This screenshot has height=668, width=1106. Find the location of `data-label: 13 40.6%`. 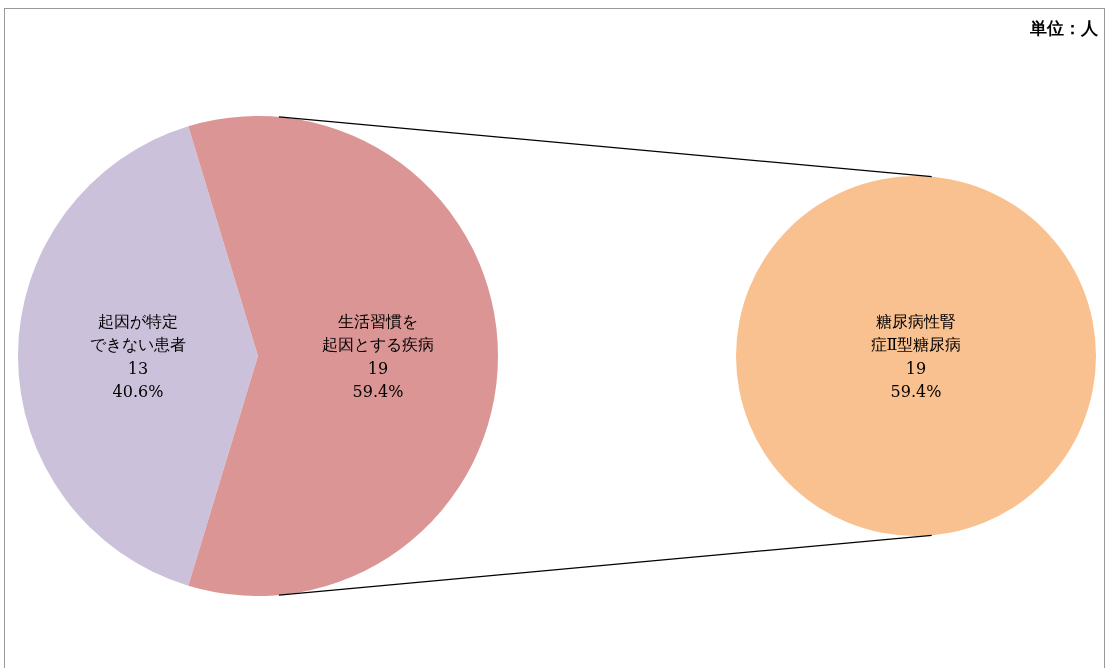

data-label: 13 40.6% is located at coordinates (138, 379).